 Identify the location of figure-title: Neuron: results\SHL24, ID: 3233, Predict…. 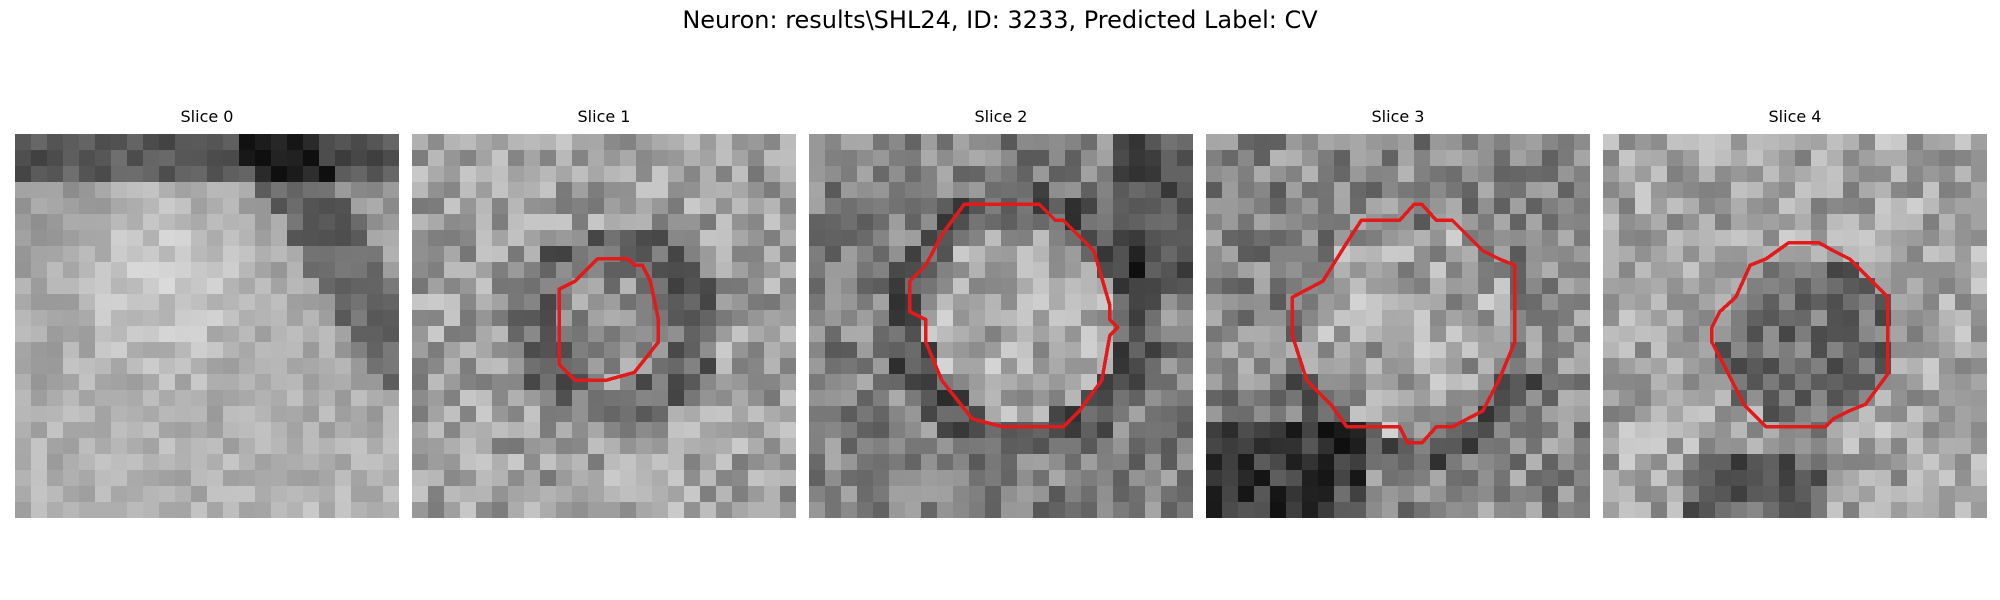
(1000, 20).